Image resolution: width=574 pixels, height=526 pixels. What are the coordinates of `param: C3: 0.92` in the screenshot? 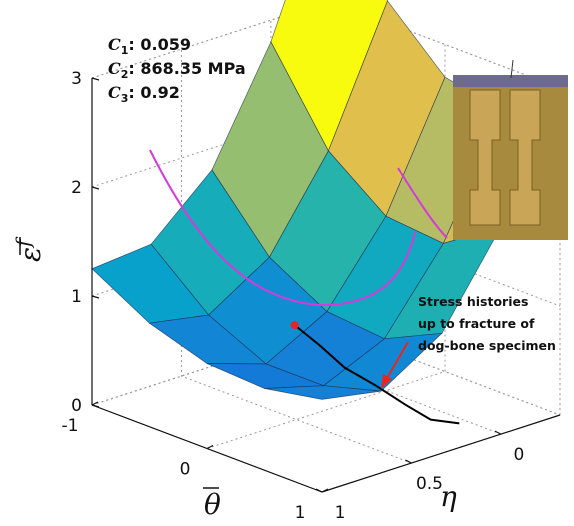 It's located at (144, 94).